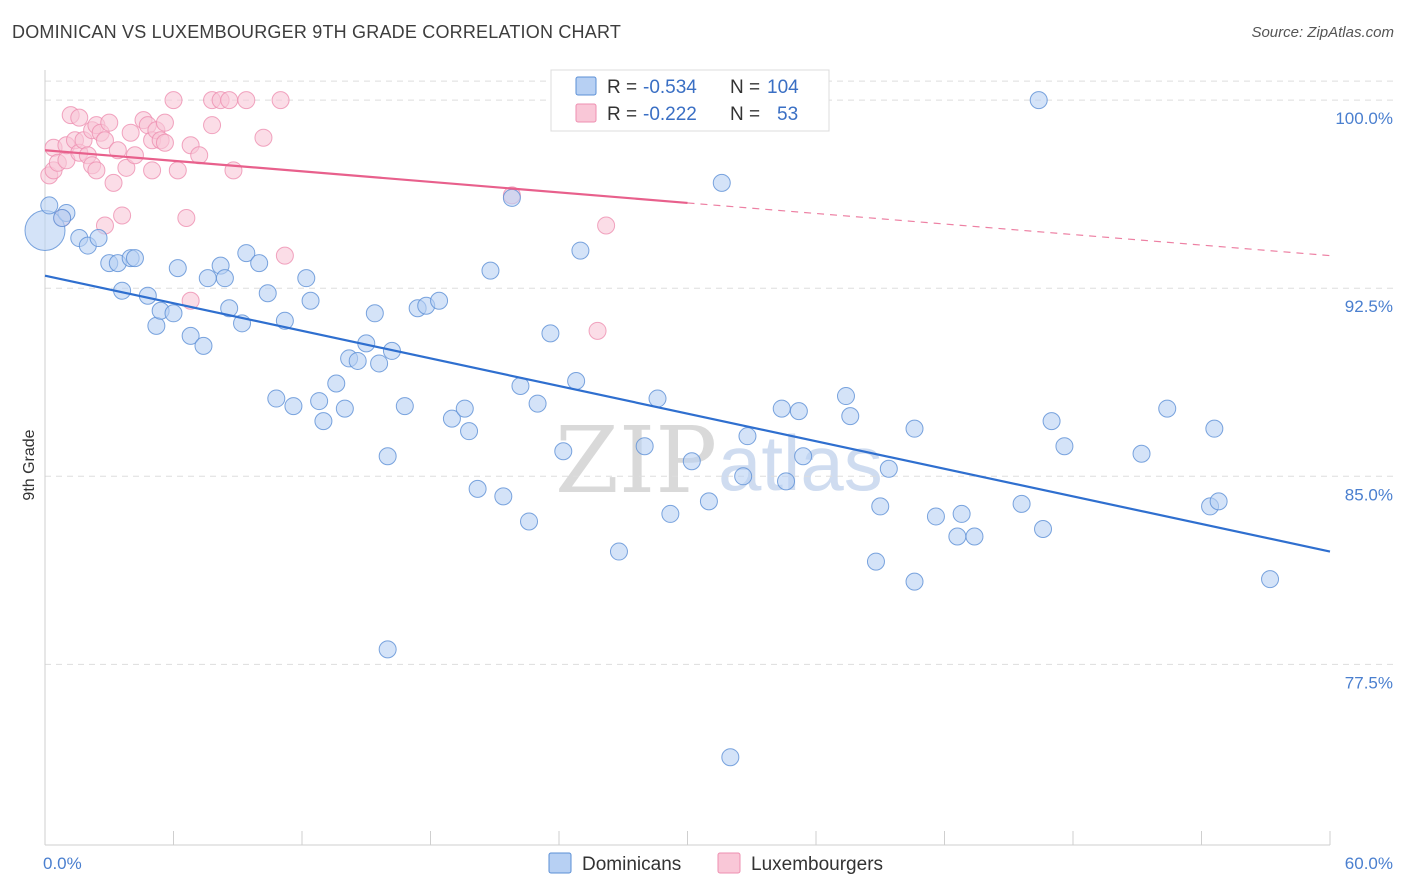  What do you see at coordinates (586, 86) in the screenshot?
I see `legend-swatch-dominicans` at bounding box center [586, 86].